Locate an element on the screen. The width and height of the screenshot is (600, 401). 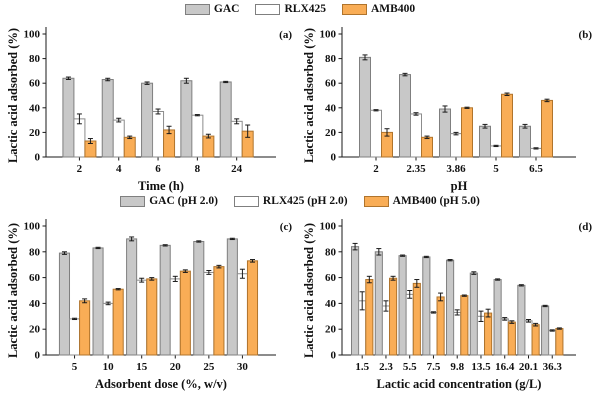
legend-label: AMB400 is located at coordinates (393, 9).